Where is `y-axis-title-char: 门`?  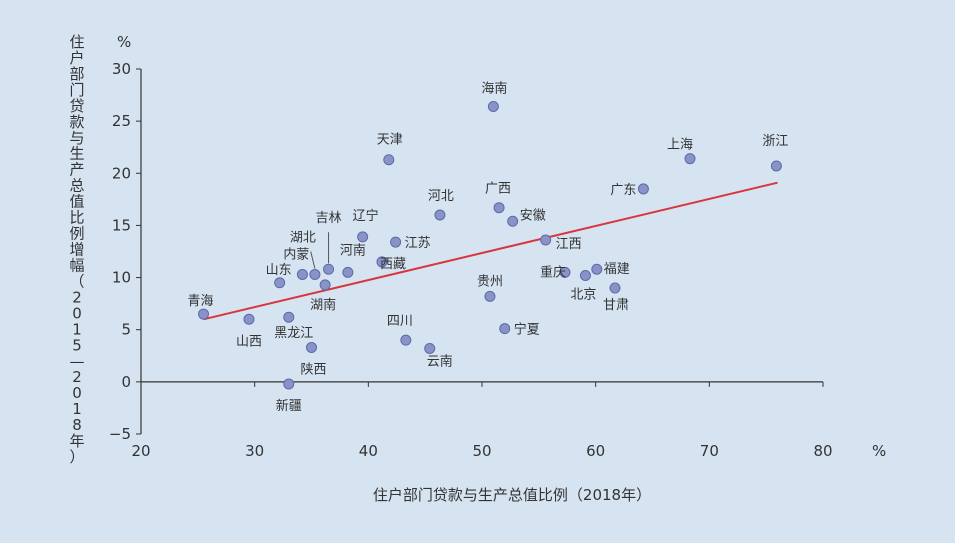
y-axis-title-char: 门 is located at coordinates (76, 90).